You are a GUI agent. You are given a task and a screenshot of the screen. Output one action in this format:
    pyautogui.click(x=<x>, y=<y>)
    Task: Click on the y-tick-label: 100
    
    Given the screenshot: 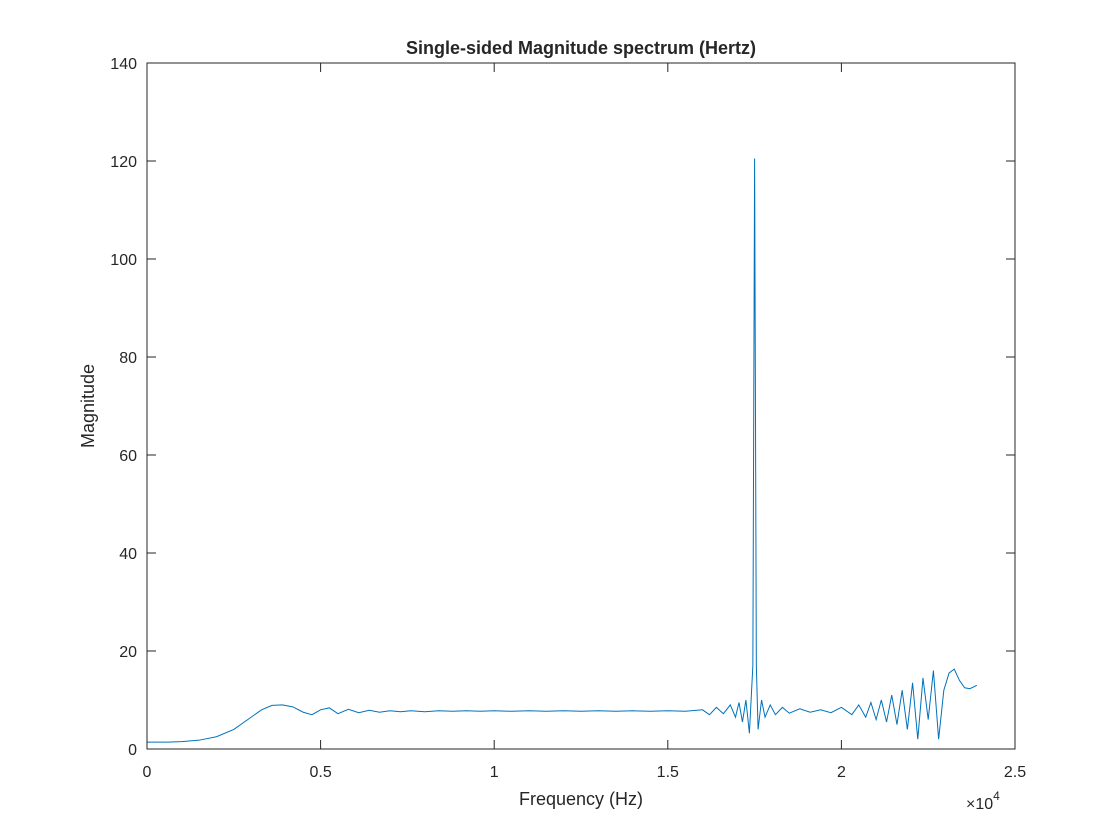 What is the action you would take?
    pyautogui.click(x=123, y=260)
    